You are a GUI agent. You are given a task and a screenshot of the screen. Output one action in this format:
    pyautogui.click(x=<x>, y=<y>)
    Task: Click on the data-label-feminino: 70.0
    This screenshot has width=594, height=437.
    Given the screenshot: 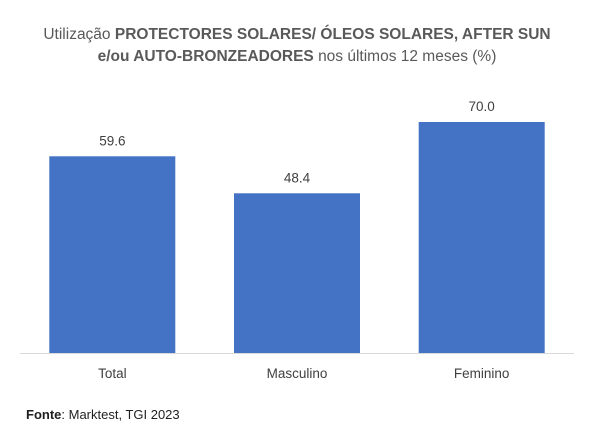 What is the action you would take?
    pyautogui.click(x=482, y=106)
    